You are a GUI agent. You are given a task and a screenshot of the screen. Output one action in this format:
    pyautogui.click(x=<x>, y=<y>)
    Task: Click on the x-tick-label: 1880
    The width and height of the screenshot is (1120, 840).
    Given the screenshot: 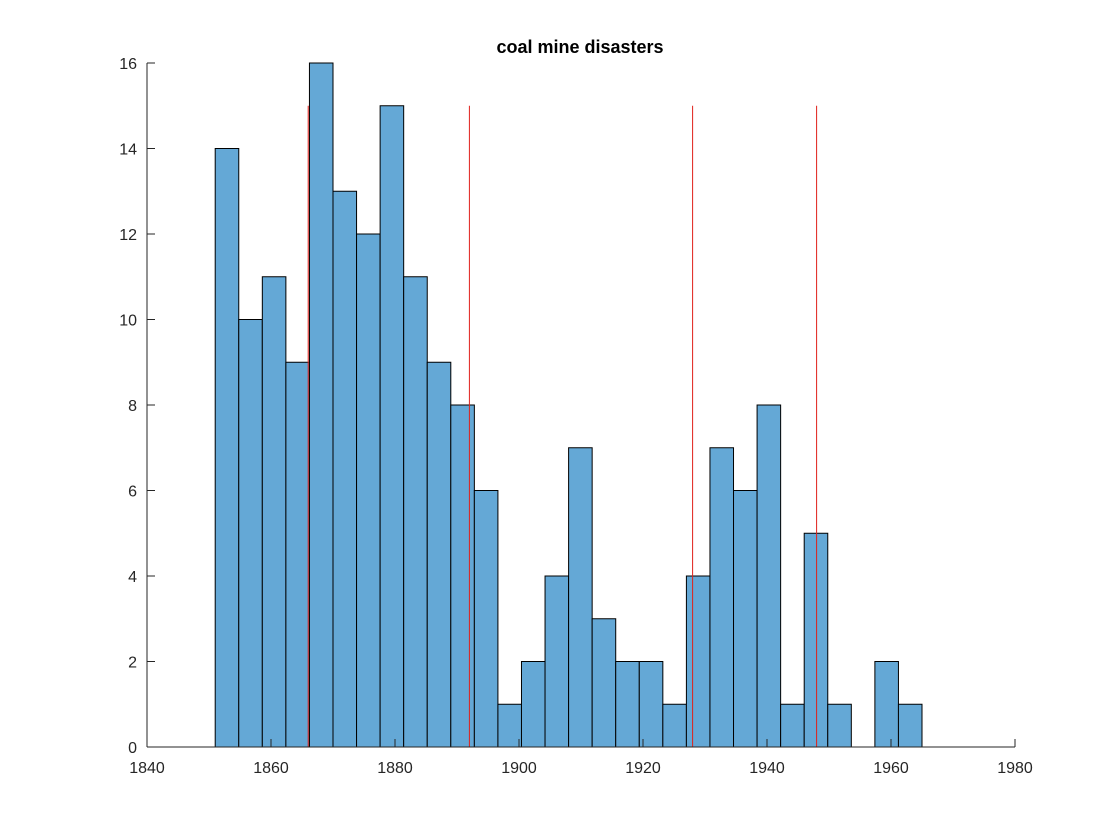 What is the action you would take?
    pyautogui.click(x=395, y=768)
    